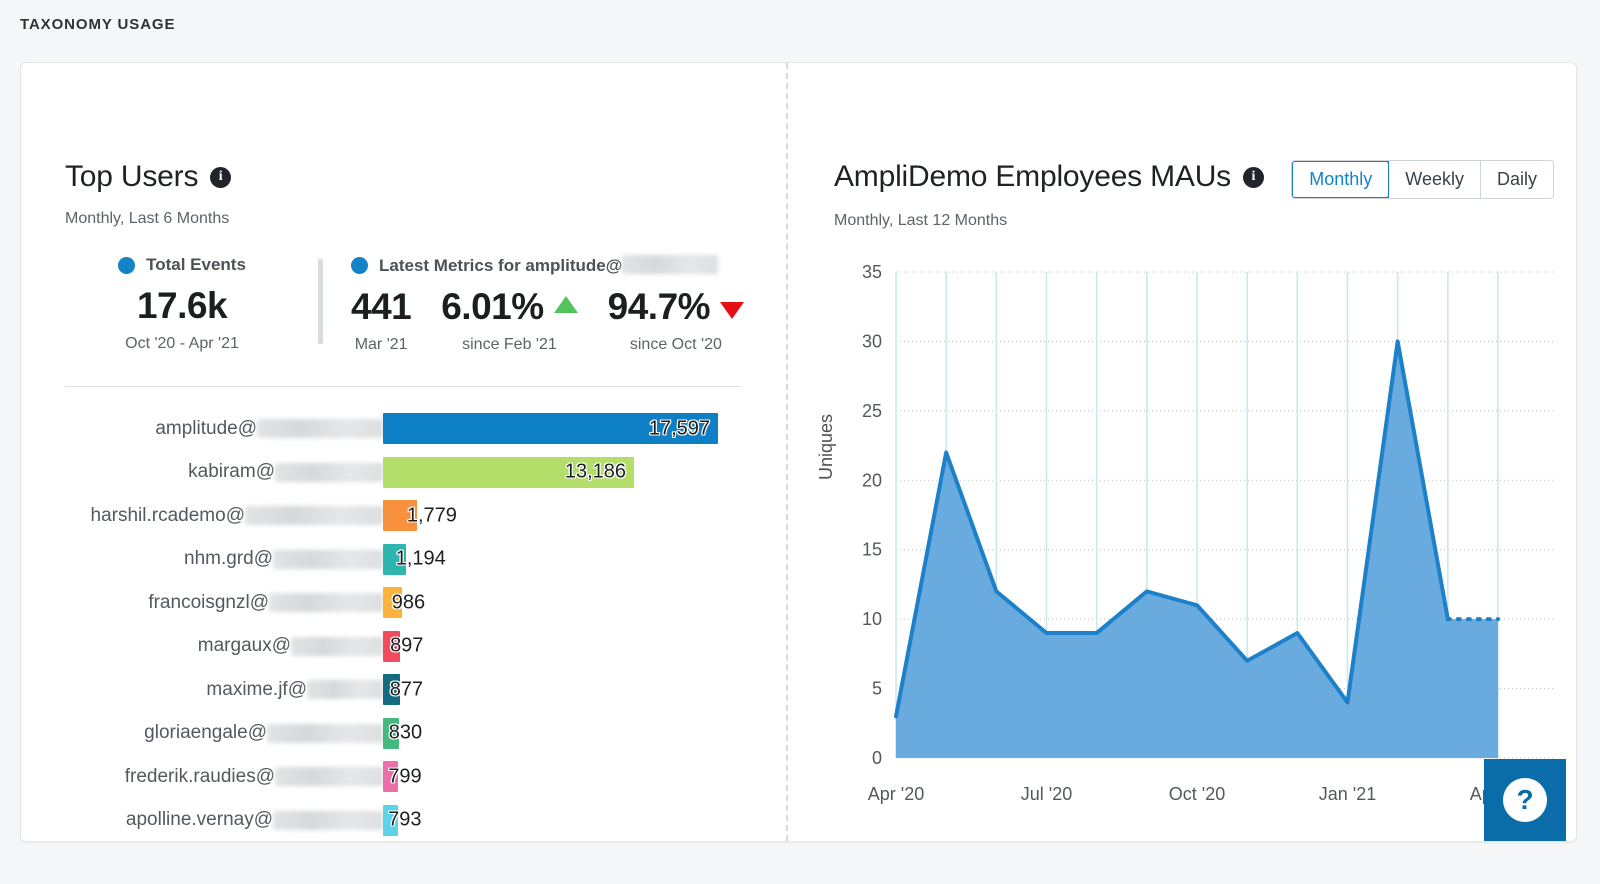 The width and height of the screenshot is (1600, 884). I want to click on metric-total-events-values: 17.6k Oct '20 - Apr '21, so click(182, 319).